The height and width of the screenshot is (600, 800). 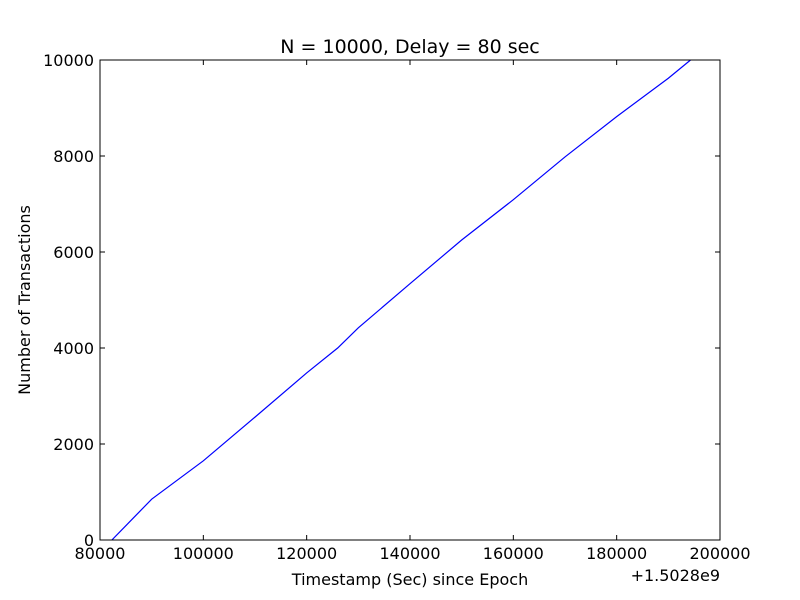 I want to click on chart-title: N = 10000, Delay = 80 sec, so click(x=409, y=47).